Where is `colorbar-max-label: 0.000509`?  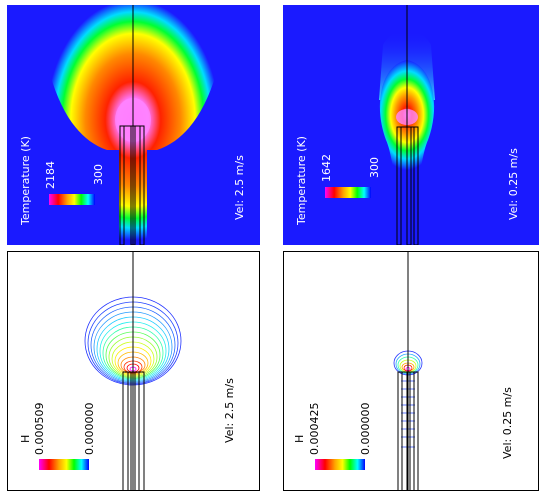 colorbar-max-label: 0.000509 is located at coordinates (39, 429).